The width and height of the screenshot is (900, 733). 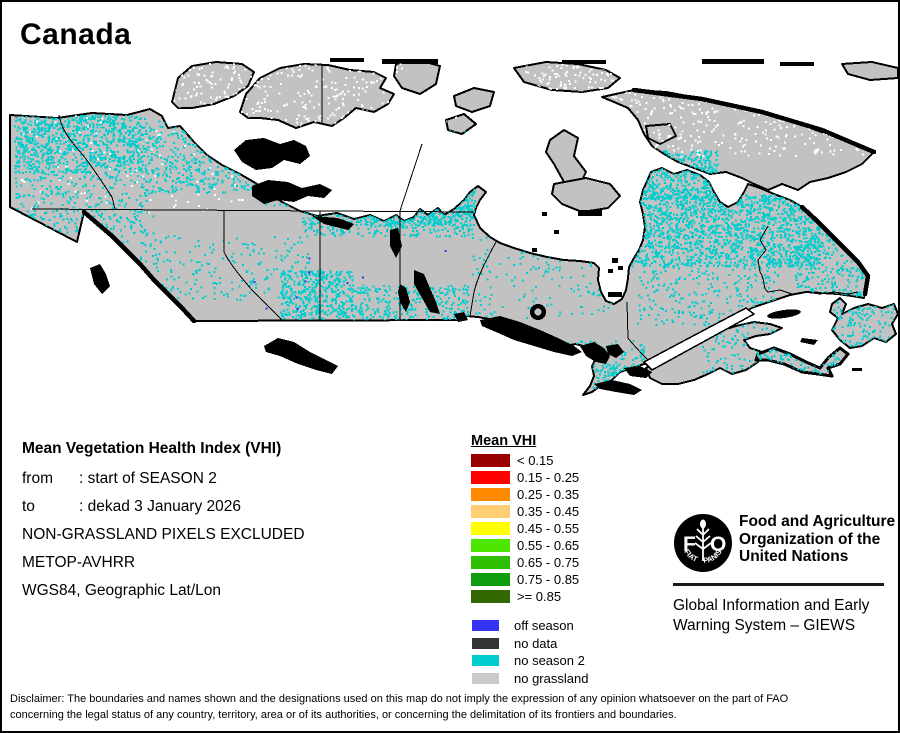 I want to click on reindeer-lake, so click(x=396, y=243).